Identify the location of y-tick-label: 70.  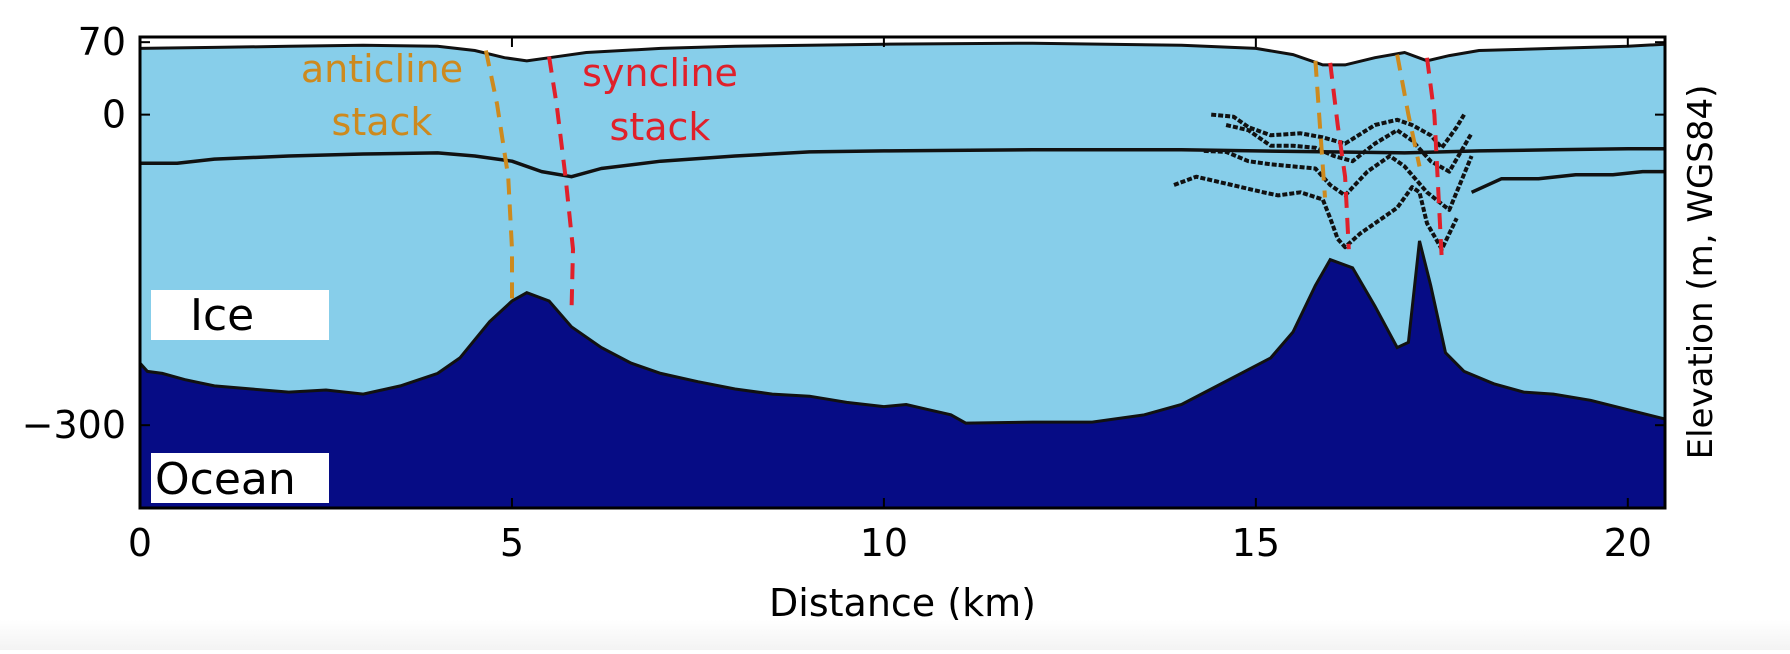
(102, 42).